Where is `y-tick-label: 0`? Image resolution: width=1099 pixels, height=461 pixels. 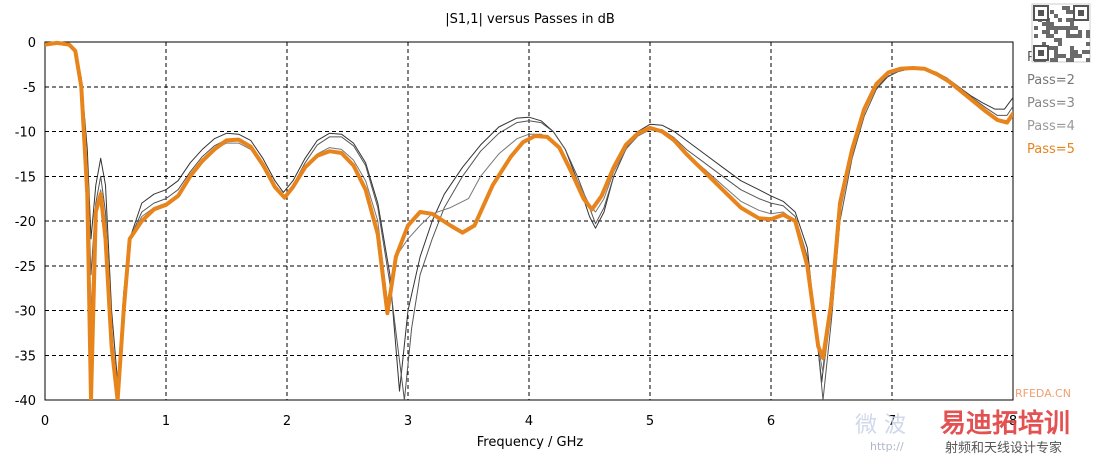
y-tick-label: 0 is located at coordinates (32, 43).